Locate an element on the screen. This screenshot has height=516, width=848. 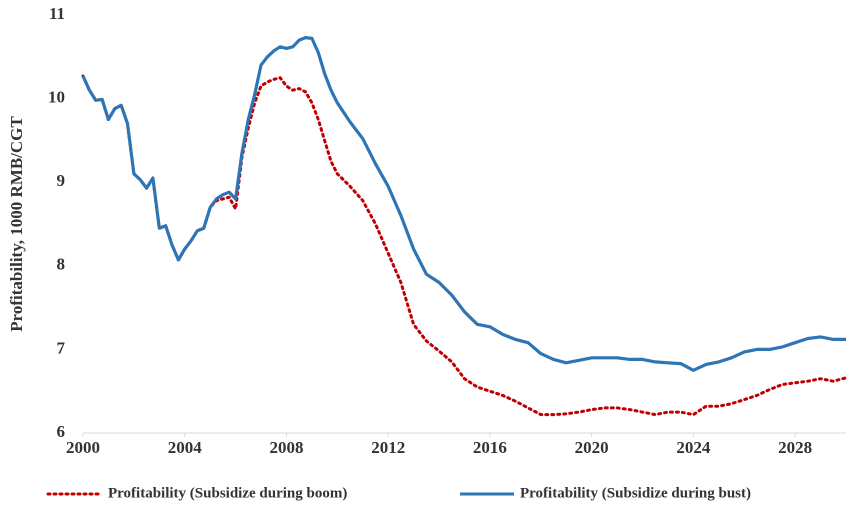
x-tick-label: 2020 is located at coordinates (592, 447).